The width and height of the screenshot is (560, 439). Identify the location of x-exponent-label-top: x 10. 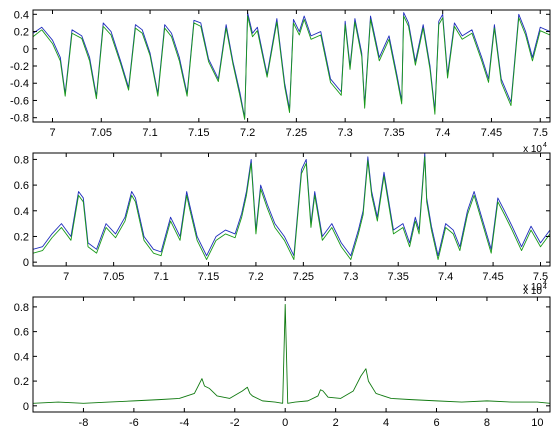
(532, 149).